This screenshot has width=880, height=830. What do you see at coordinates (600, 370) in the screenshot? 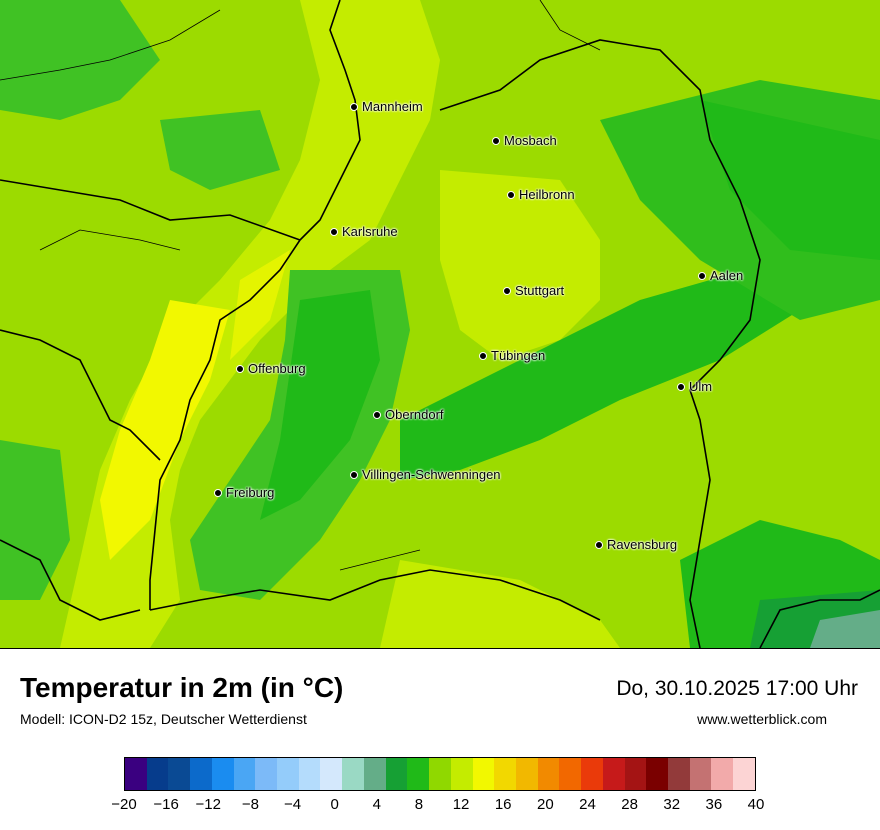
I see `swabian-alb-cool` at bounding box center [600, 370].